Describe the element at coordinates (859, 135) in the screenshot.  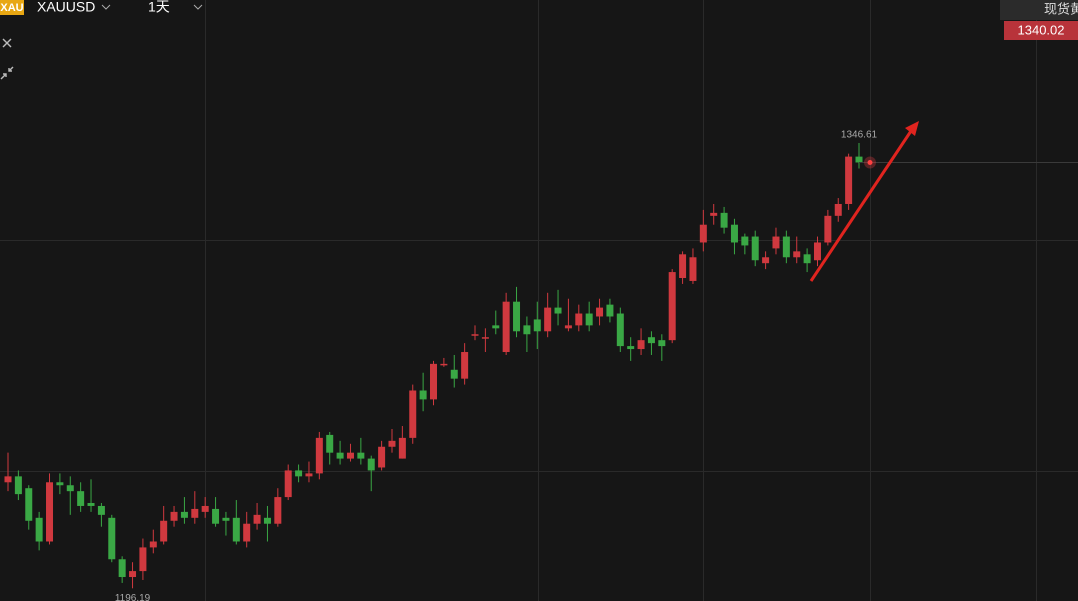
I see `max-label: 1346.61` at that location.